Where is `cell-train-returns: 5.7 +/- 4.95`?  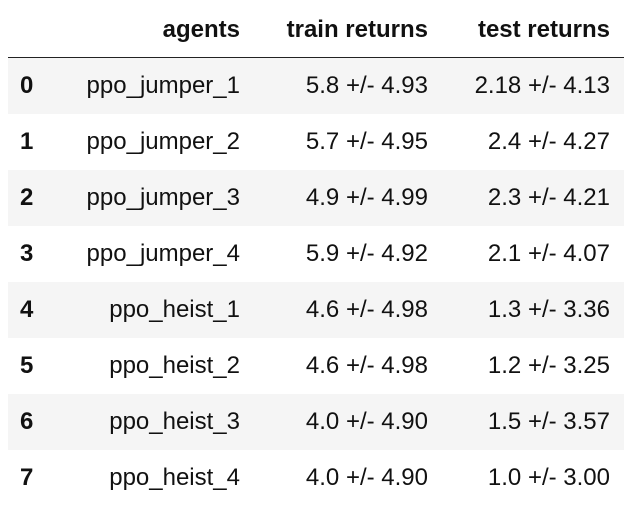 cell-train-returns: 5.7 +/- 4.95 is located at coordinates (366, 141).